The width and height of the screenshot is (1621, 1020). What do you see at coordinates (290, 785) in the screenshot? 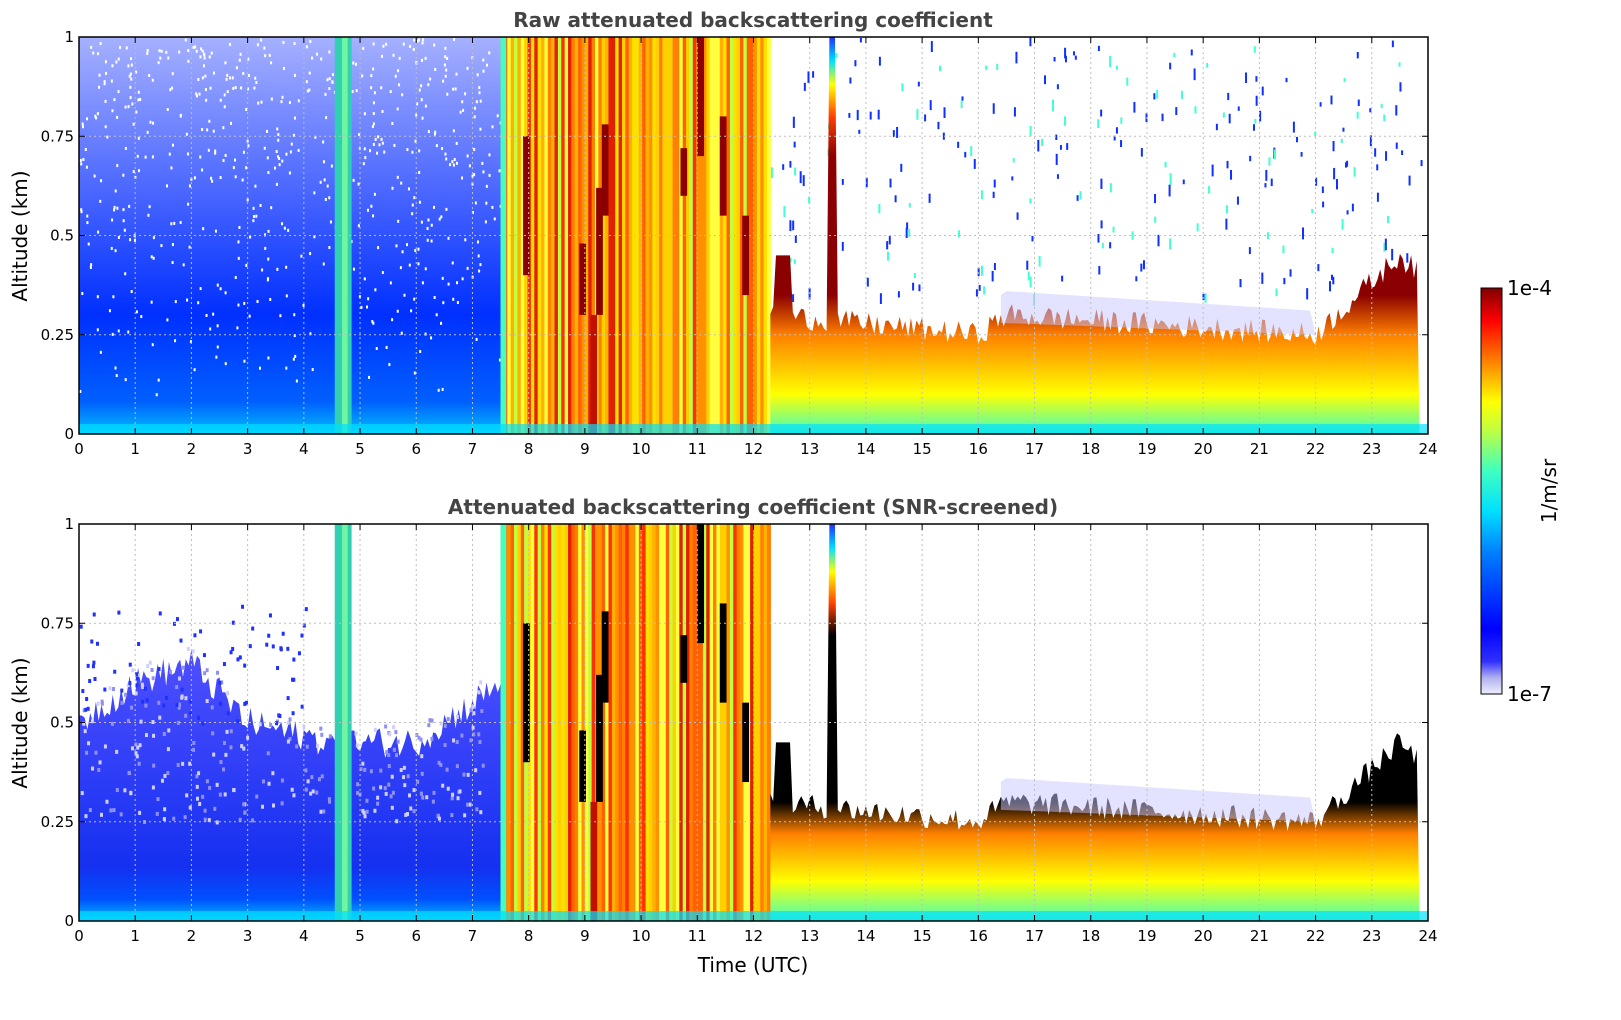
I see `aerosol-layer` at bounding box center [290, 785].